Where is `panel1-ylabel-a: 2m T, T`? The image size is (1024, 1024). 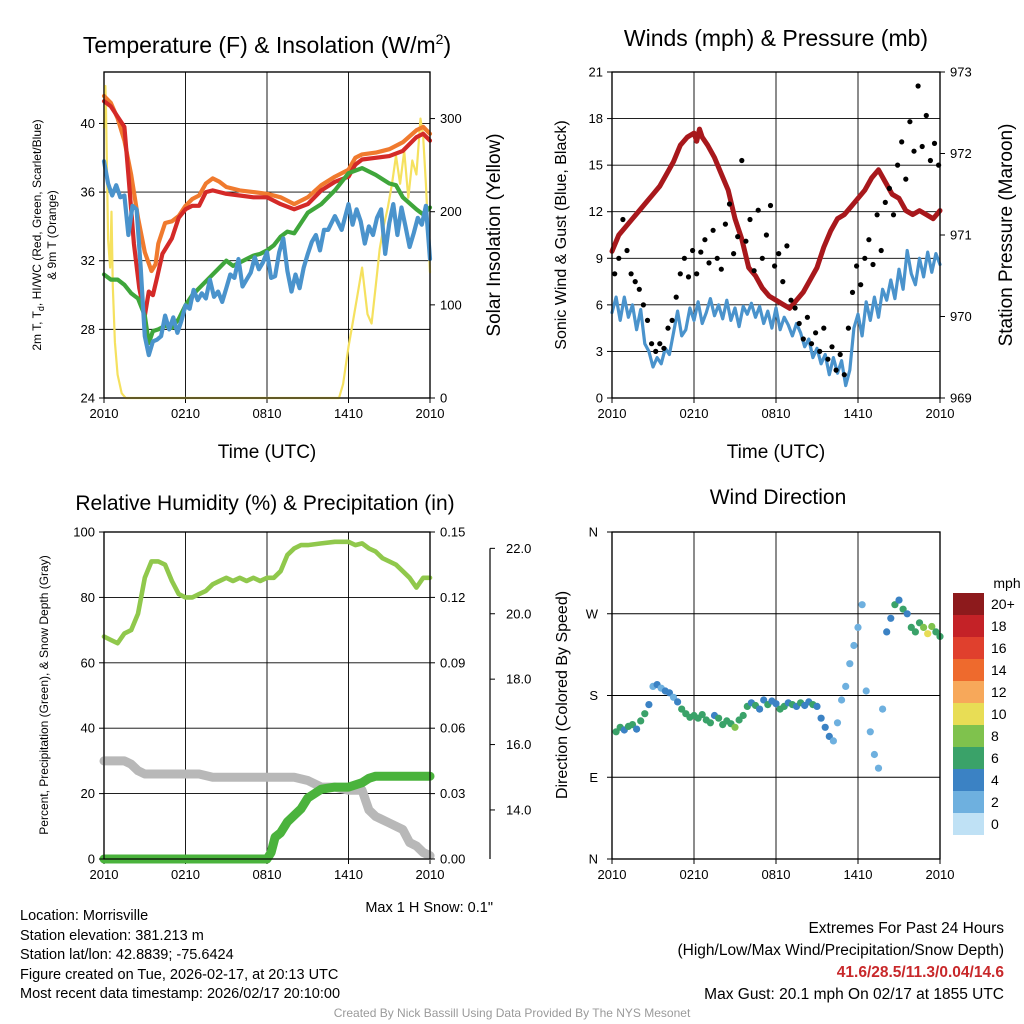 panel1-ylabel-a: 2m T, T is located at coordinates (37, 330).